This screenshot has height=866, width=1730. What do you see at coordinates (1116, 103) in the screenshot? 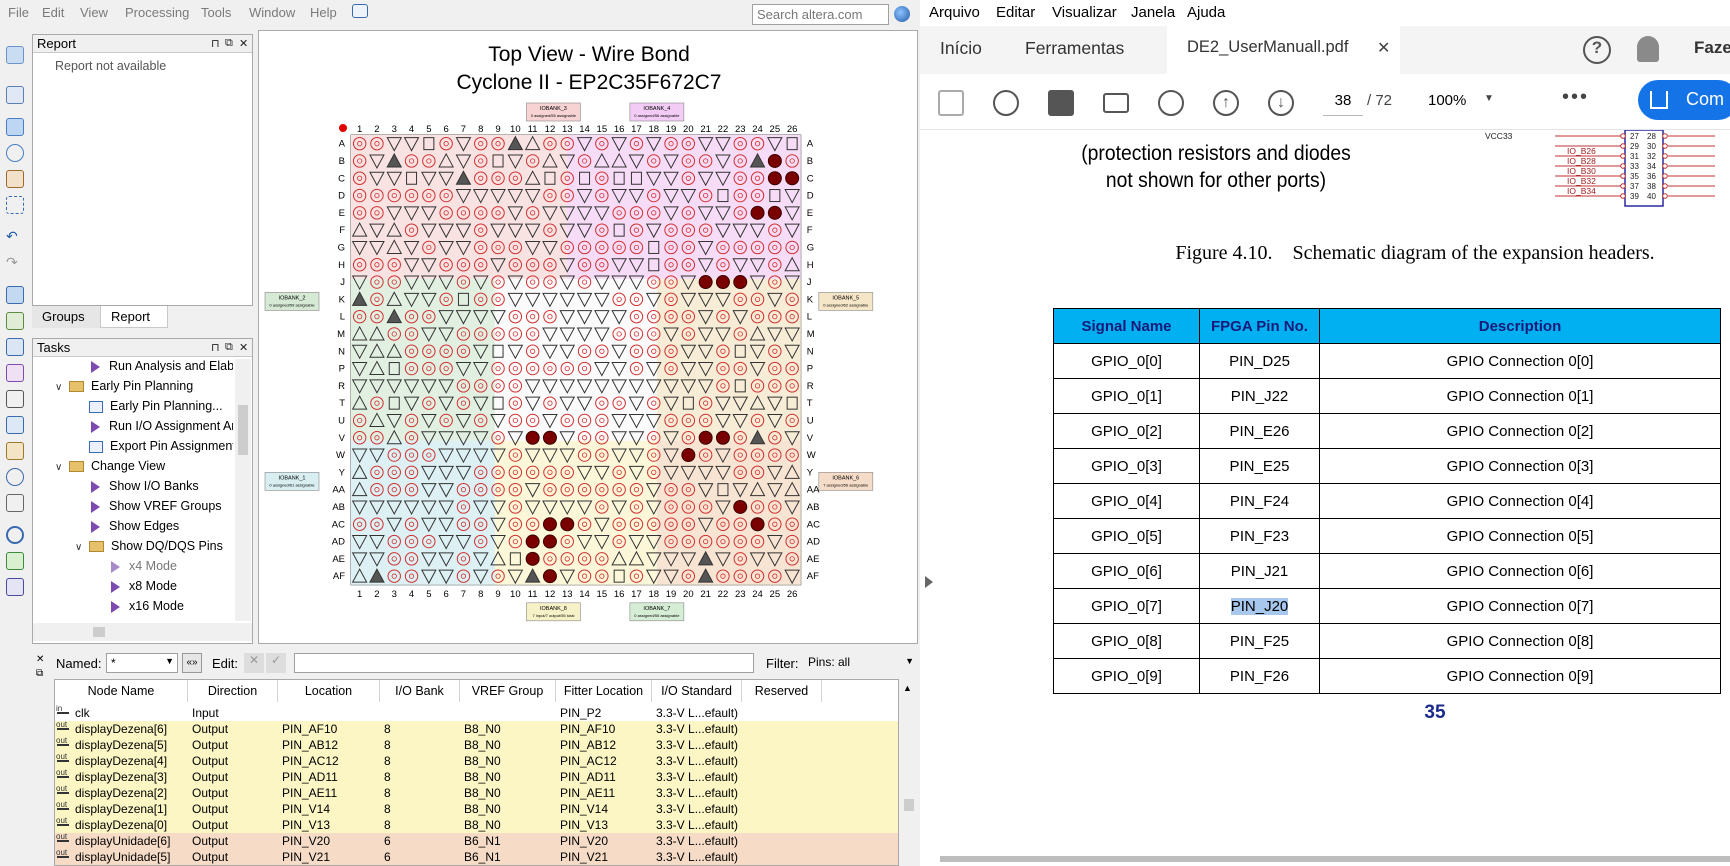
I see `mail-icon` at bounding box center [1116, 103].